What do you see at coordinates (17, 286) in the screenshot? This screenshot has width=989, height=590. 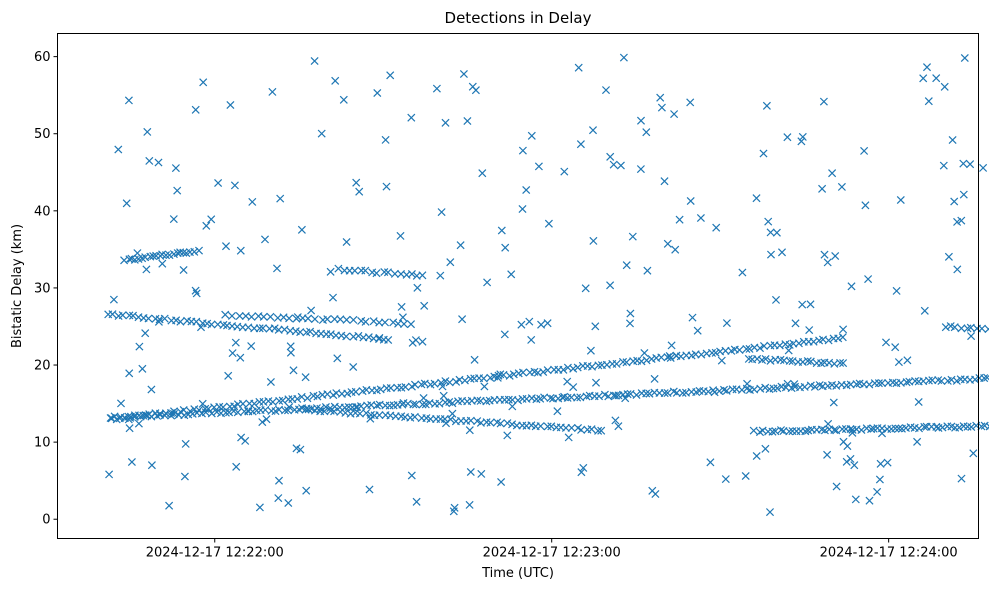 I see `y-axis-label: Bistatic Delay (km)` at bounding box center [17, 286].